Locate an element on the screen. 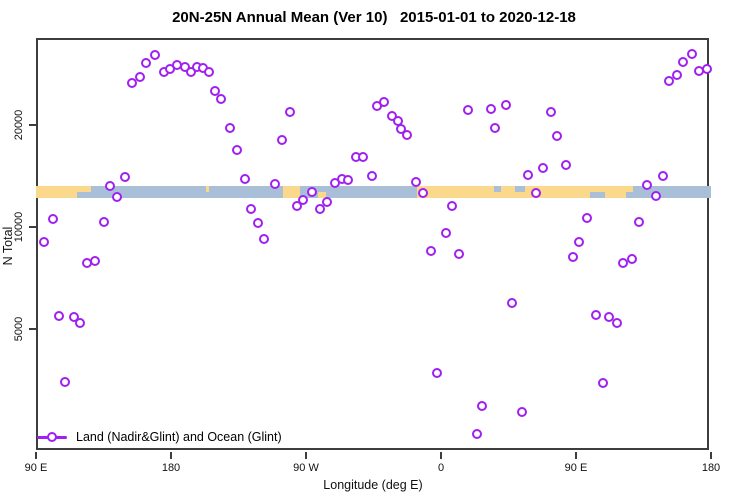 This screenshot has width=750, height=500. y-axis-title: N Total is located at coordinates (8, 246).